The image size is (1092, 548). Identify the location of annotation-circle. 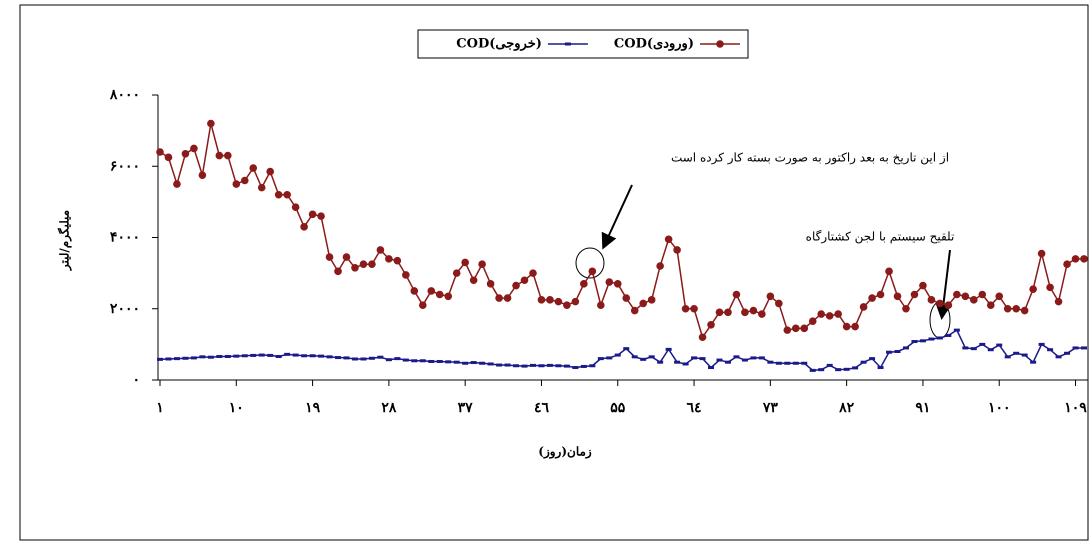
(590, 263).